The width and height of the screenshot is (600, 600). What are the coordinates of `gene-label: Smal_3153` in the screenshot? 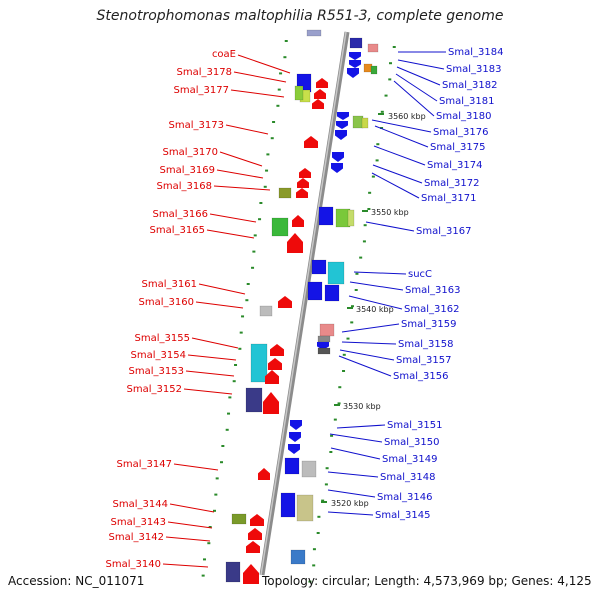 It's located at (156, 371).